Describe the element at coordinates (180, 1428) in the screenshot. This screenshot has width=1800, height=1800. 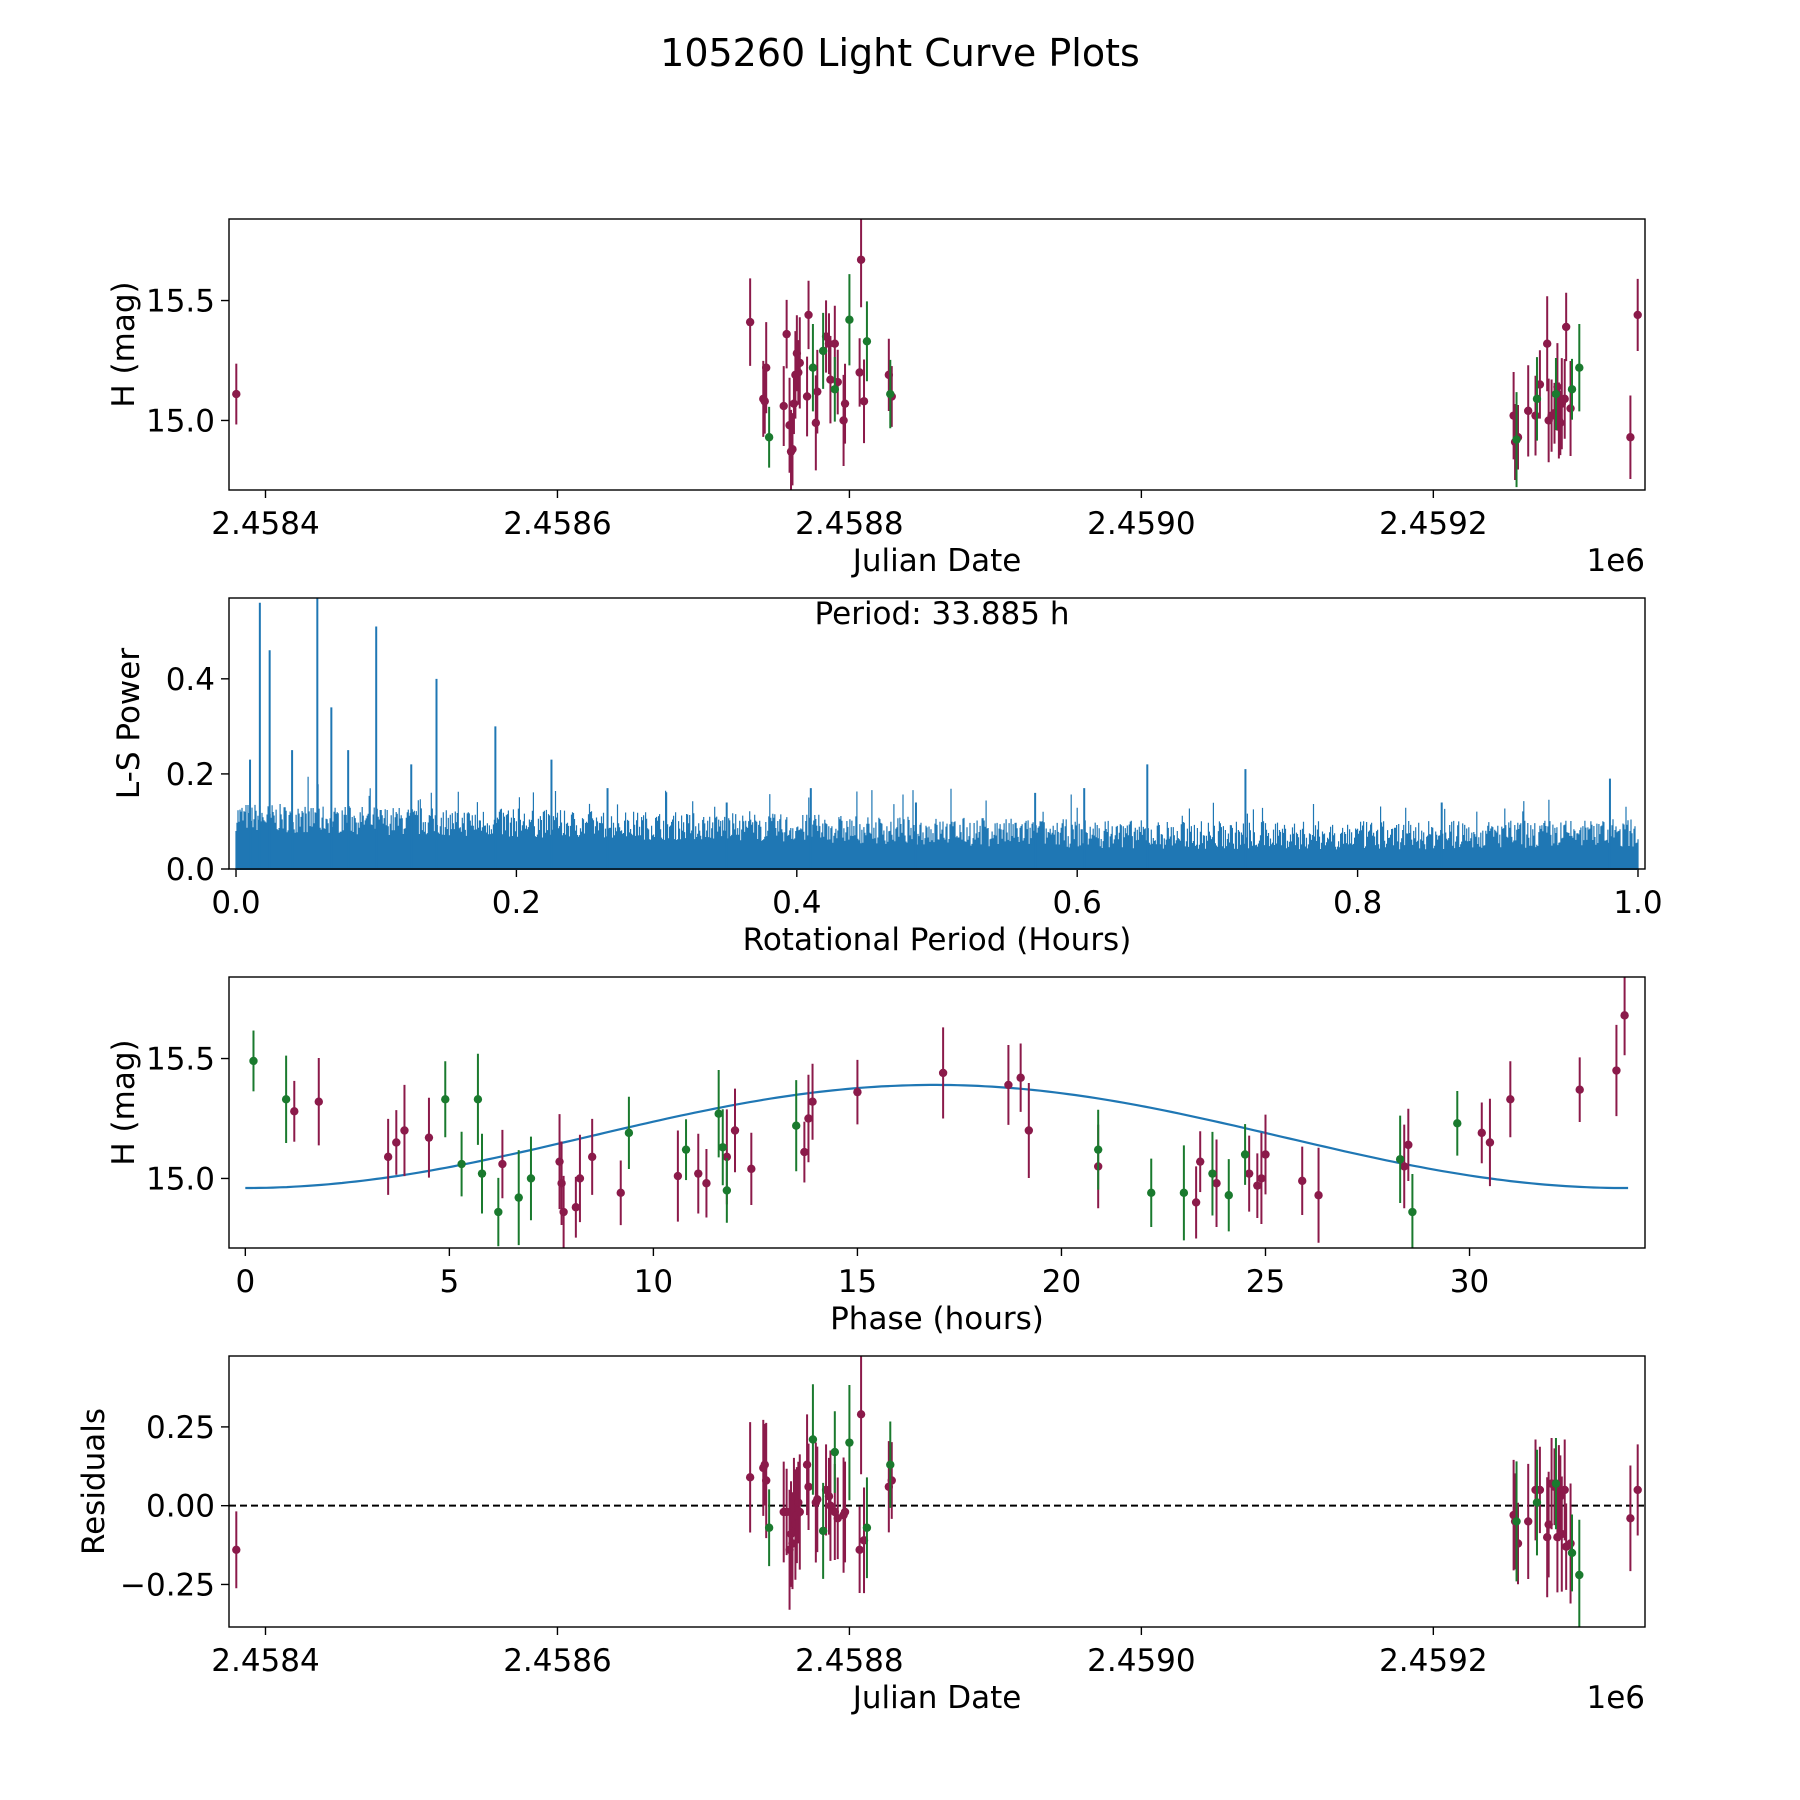
I see `residuals-ytick-label: 0.25` at that location.